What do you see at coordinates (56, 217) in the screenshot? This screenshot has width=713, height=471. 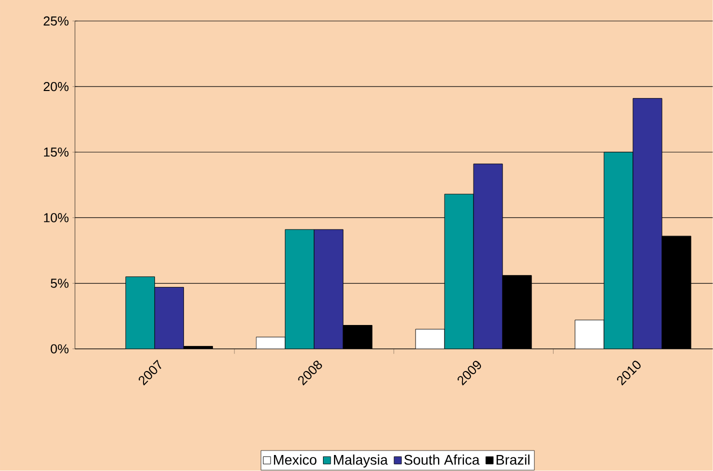 I see `y-tick-label: 10%` at bounding box center [56, 217].